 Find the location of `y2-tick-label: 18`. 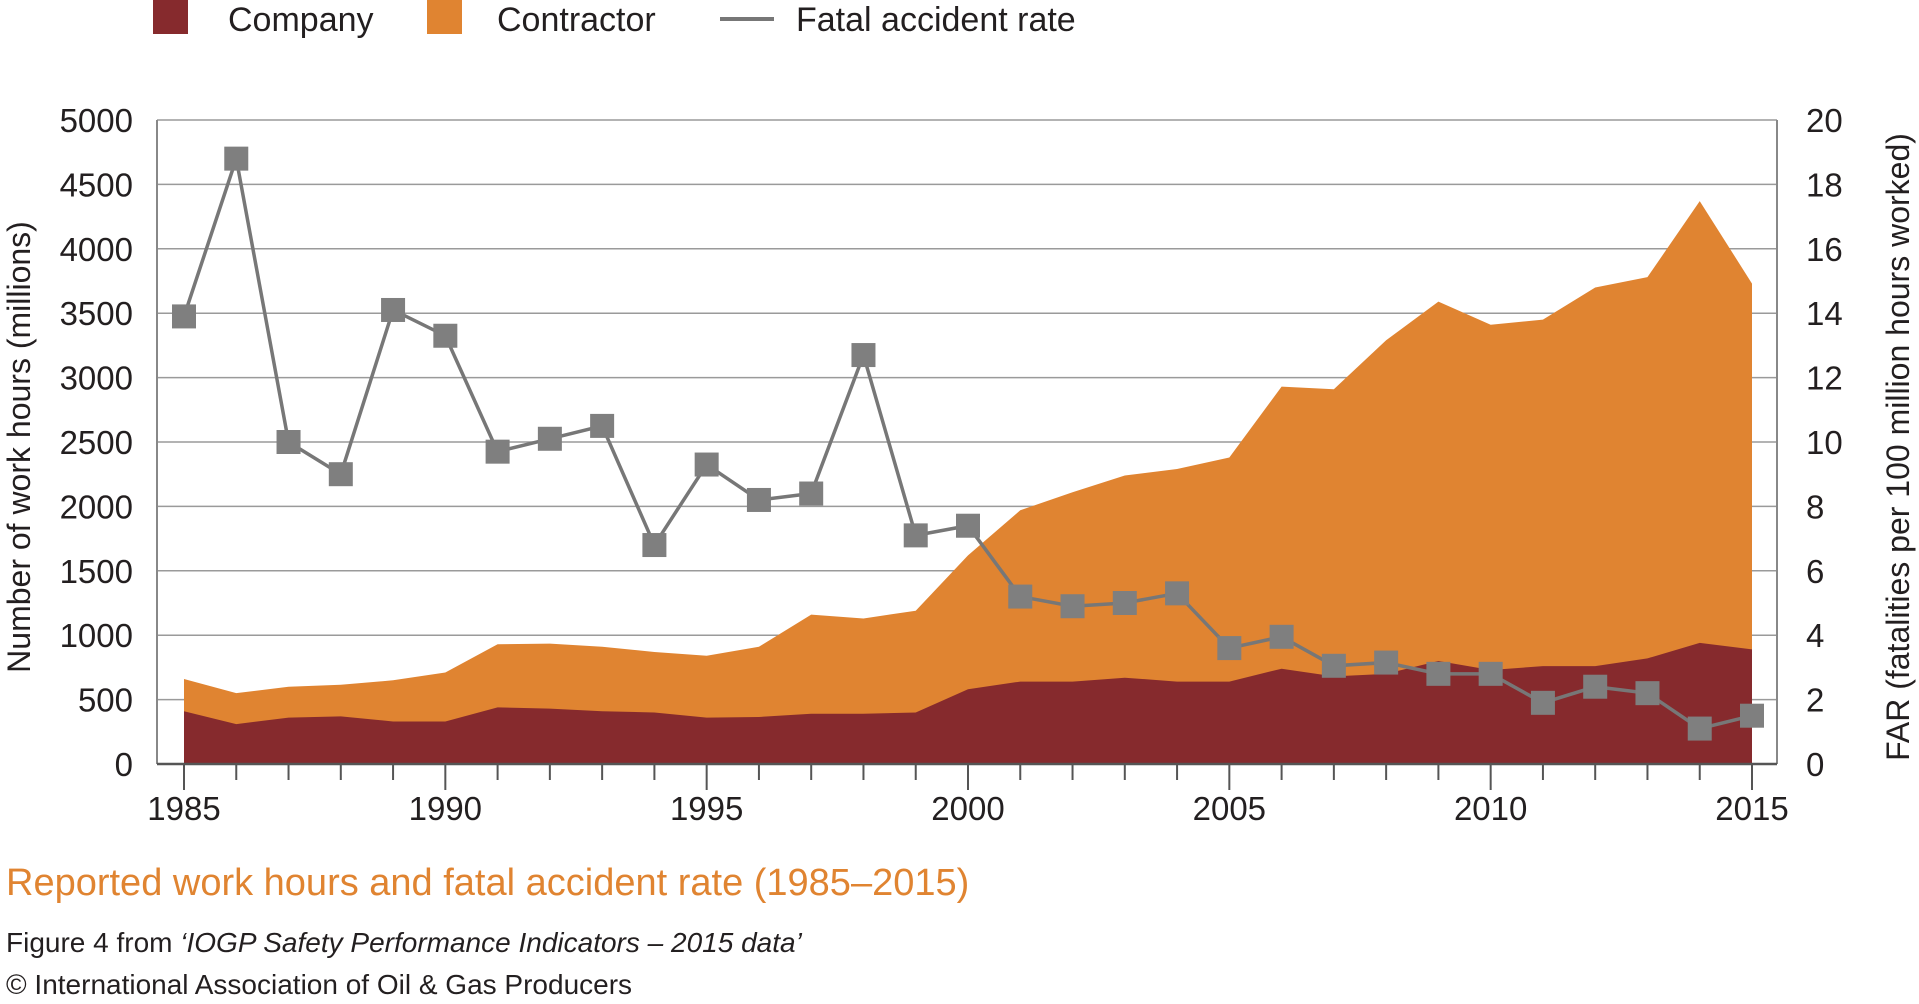

y2-tick-label: 18 is located at coordinates (1824, 184).